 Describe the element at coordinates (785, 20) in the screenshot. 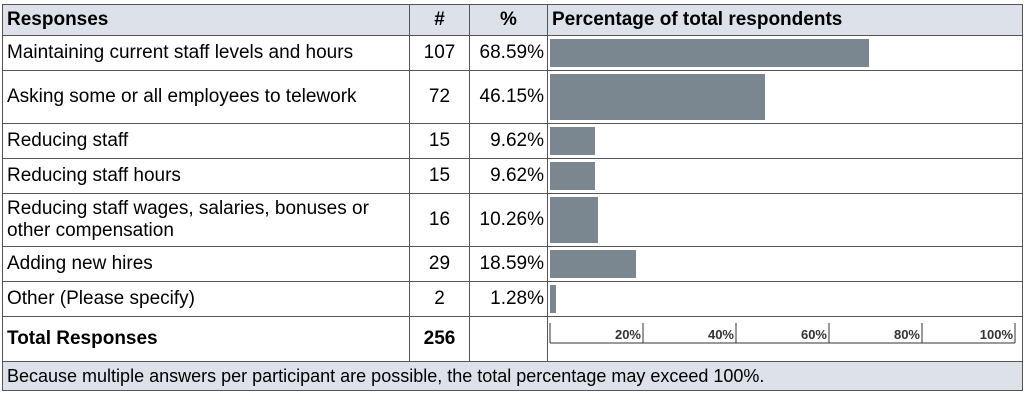

I see `header-chart: Percentage of total respondents` at that location.